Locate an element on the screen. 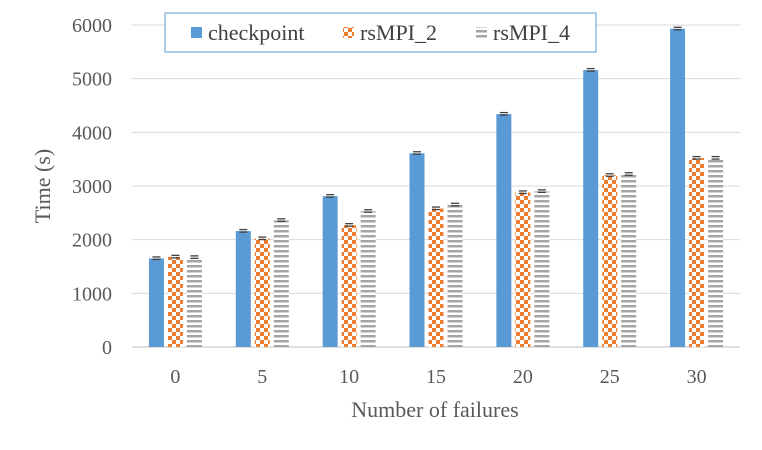 This screenshot has height=450, width=762. legend-label-rsmpi-2: rsMPI_2 is located at coordinates (398, 32).